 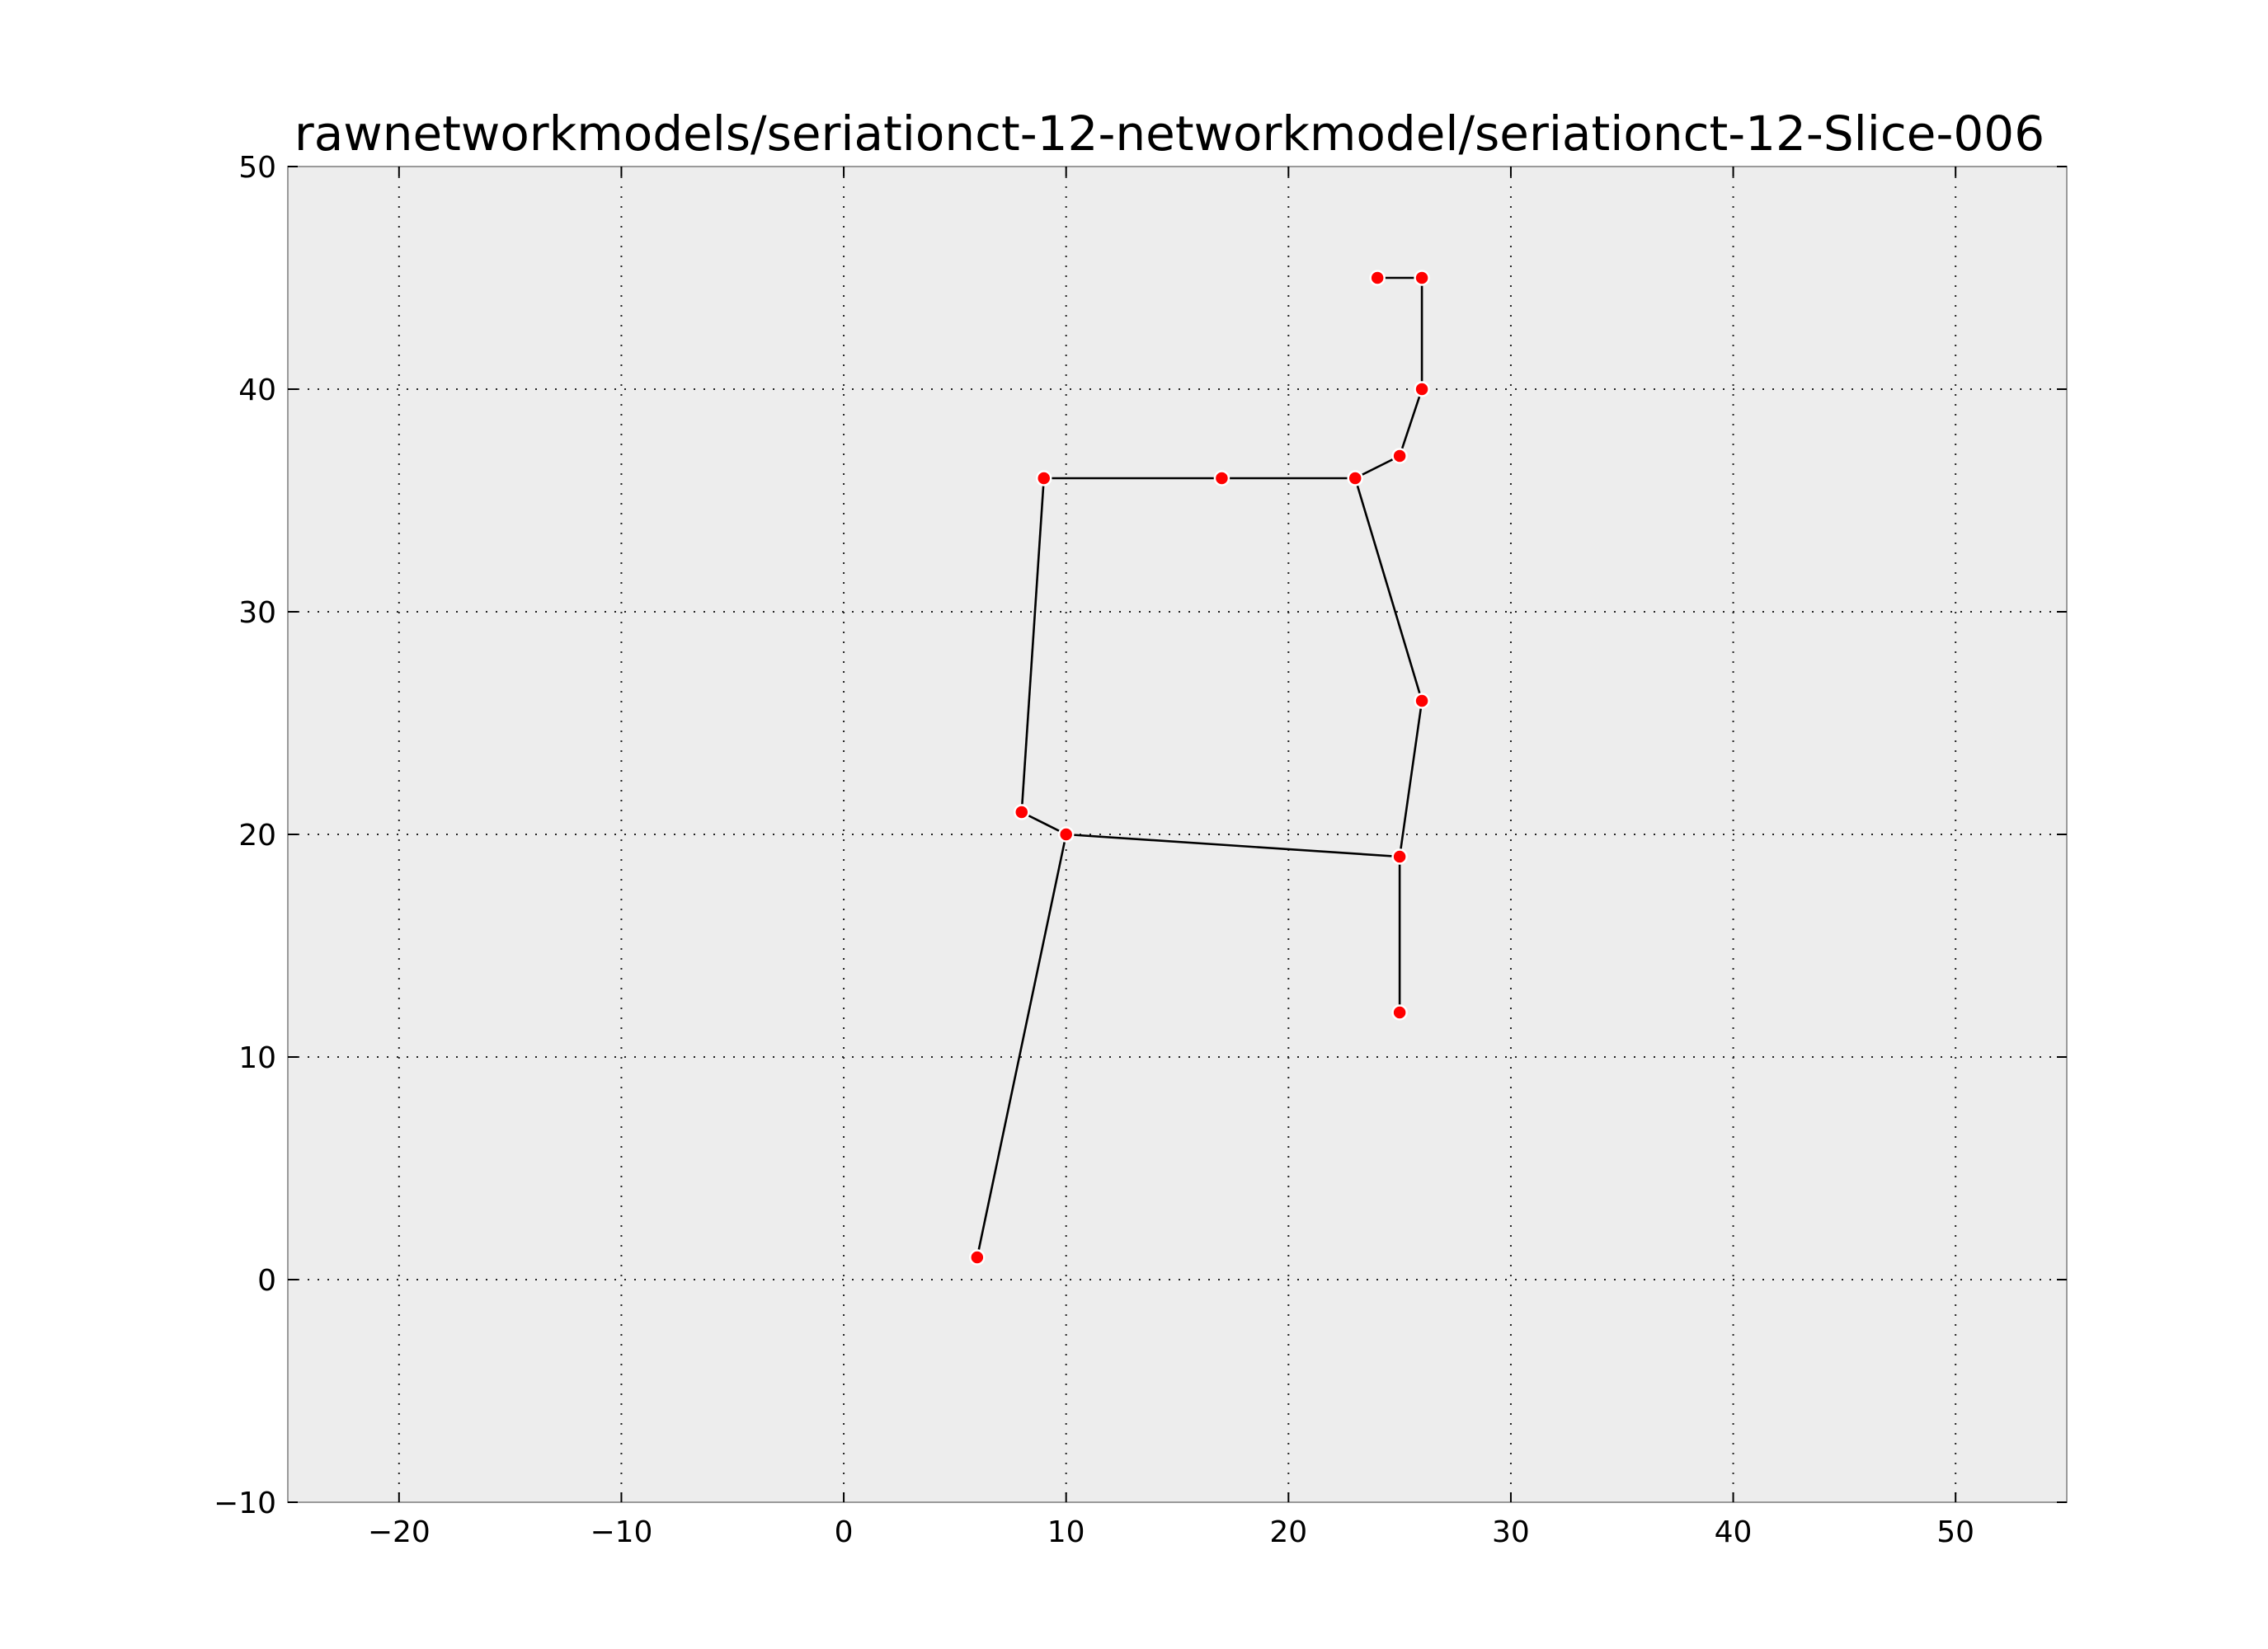 What do you see at coordinates (1066, 1532) in the screenshot?
I see `x-tick-label: 10` at bounding box center [1066, 1532].